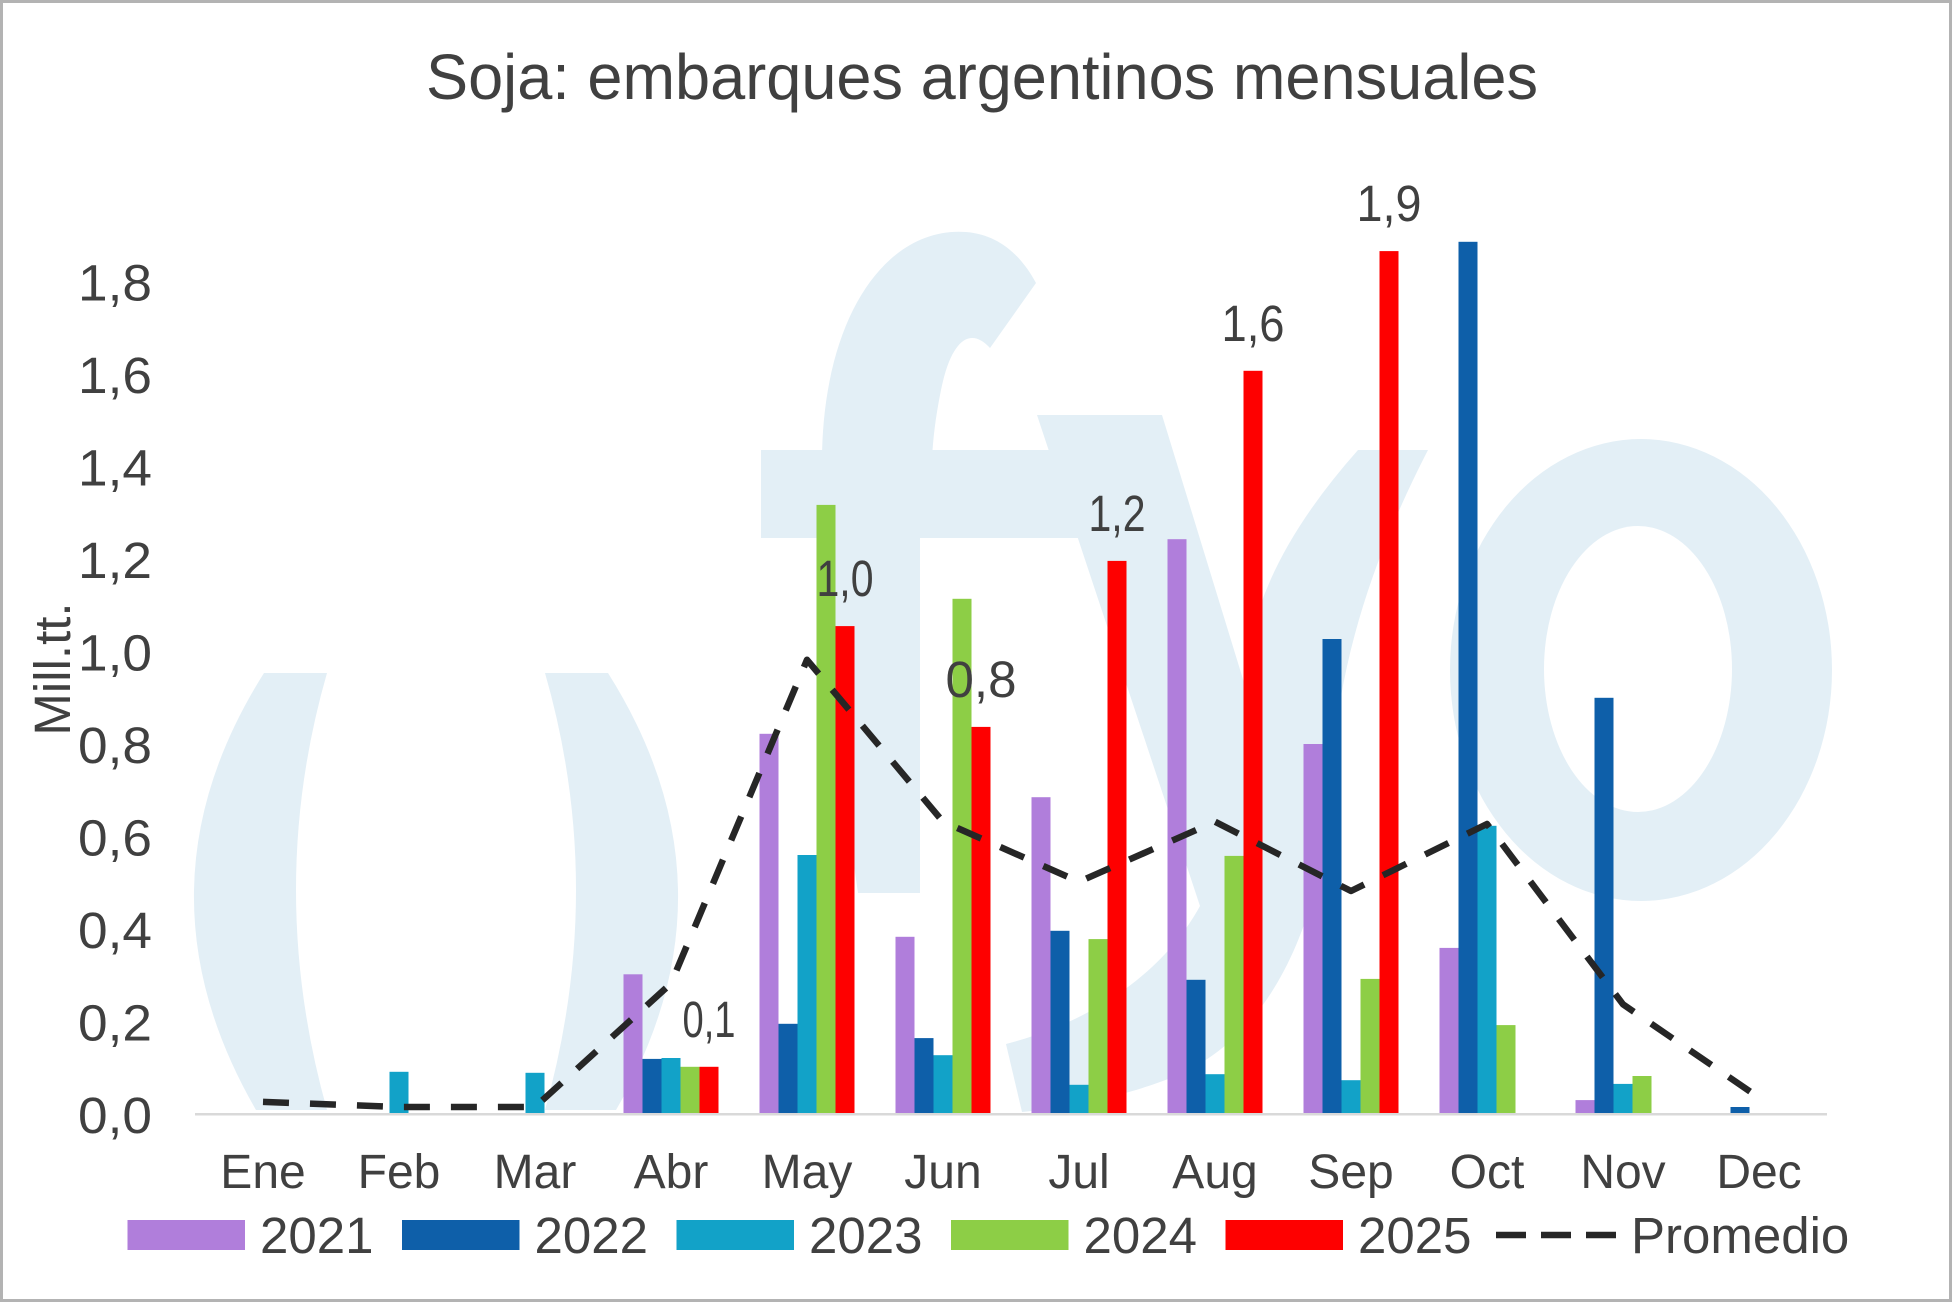  Describe the element at coordinates (1740, 1235) in the screenshot. I see `svg-text: Promedio` at that location.